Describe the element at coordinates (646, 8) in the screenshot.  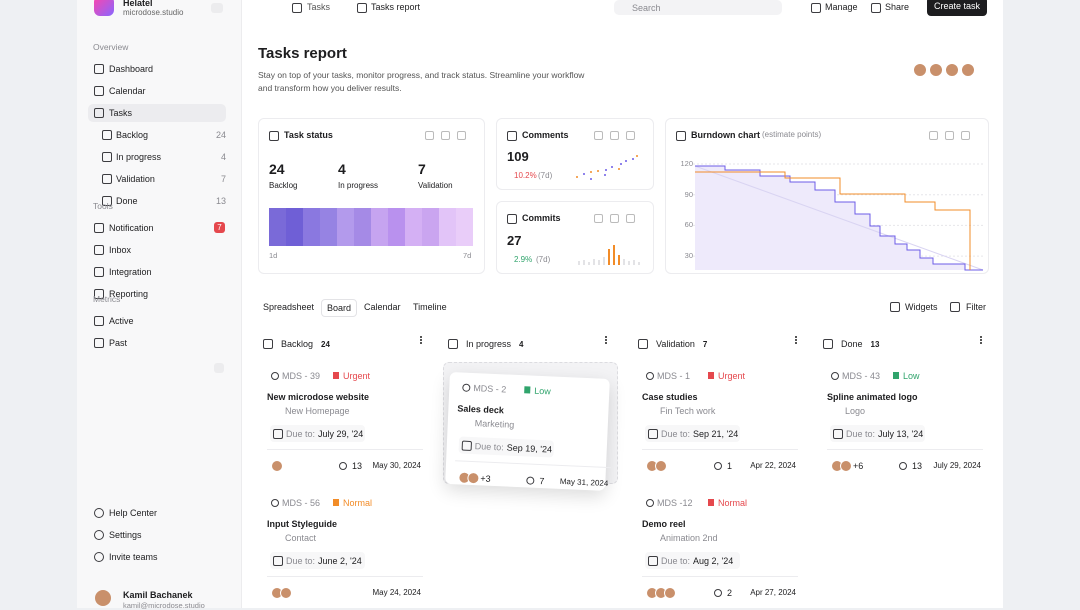
I see `search: Search` at that location.